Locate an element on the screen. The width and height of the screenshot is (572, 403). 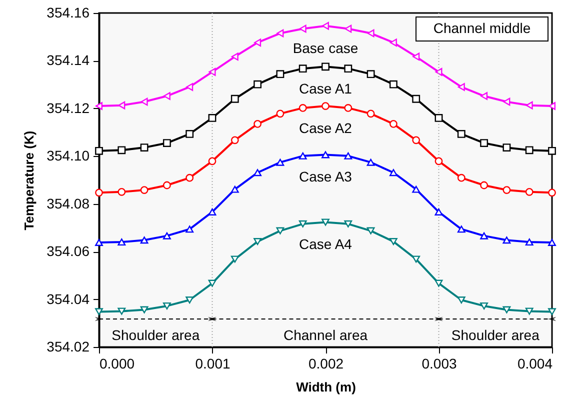
x-tick-label: 0.003 is located at coordinates (439, 364).